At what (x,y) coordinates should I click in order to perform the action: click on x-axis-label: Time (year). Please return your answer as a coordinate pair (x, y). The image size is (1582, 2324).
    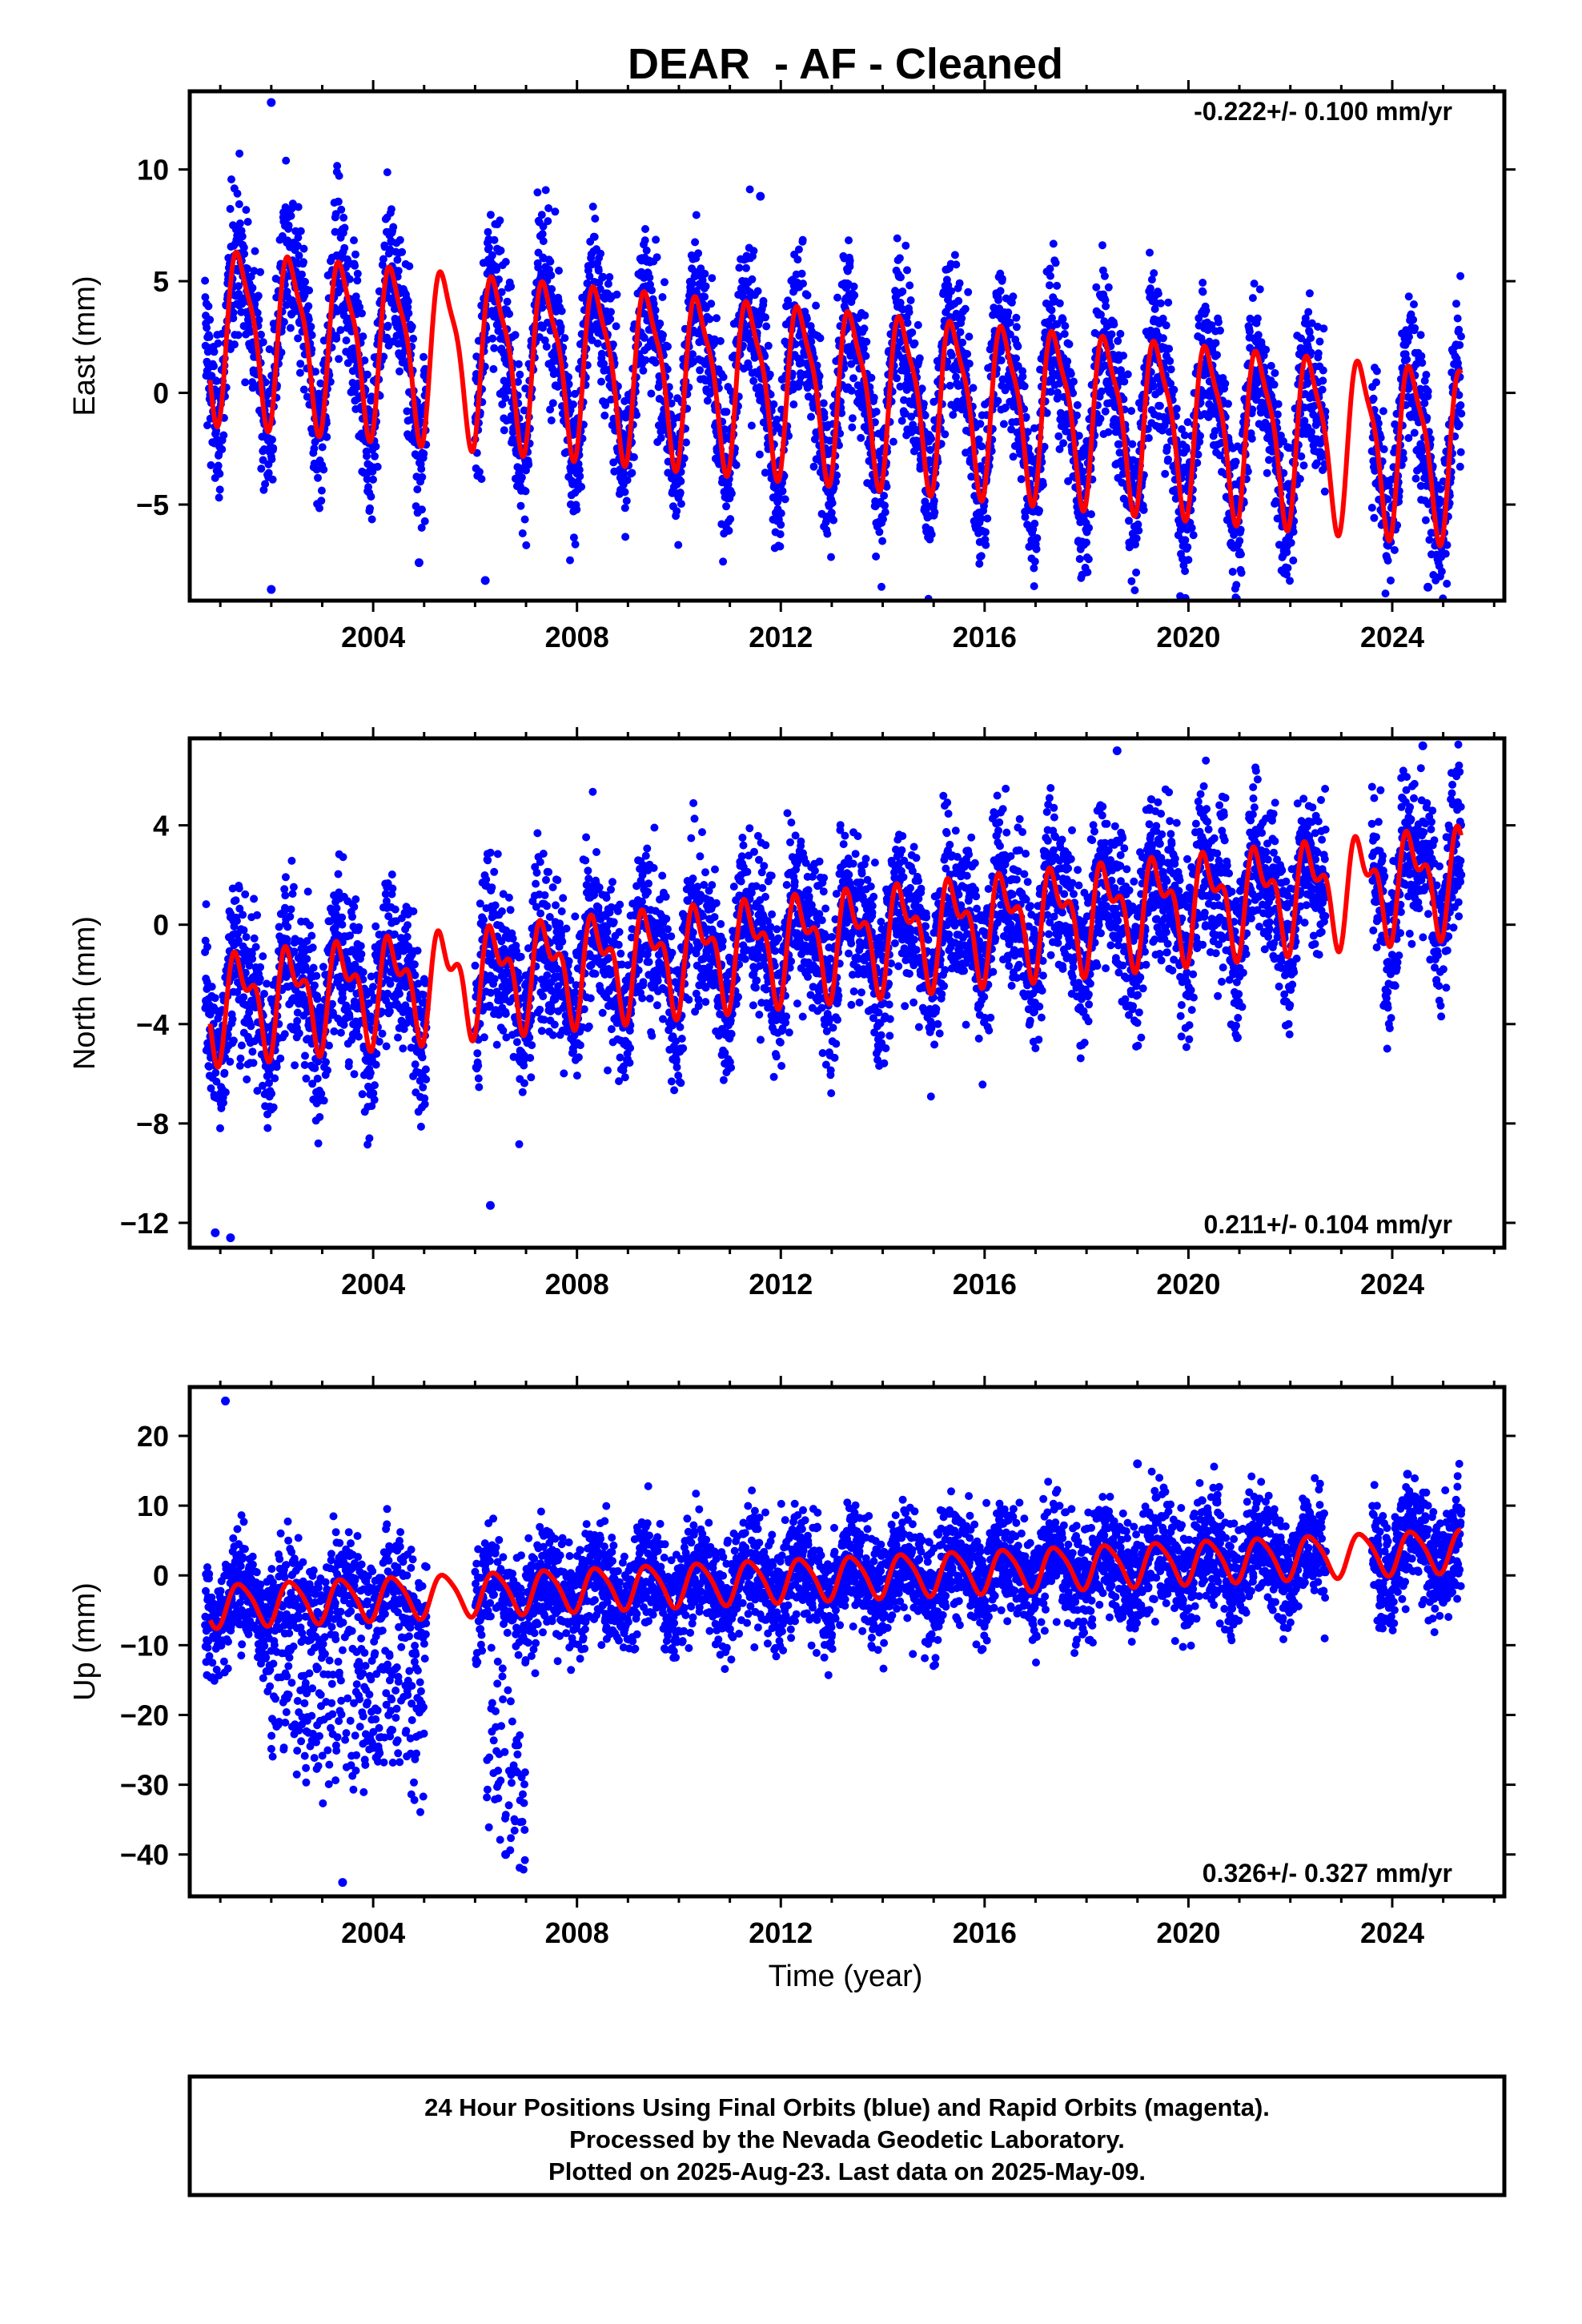
    Looking at the image, I should click on (846, 1977).